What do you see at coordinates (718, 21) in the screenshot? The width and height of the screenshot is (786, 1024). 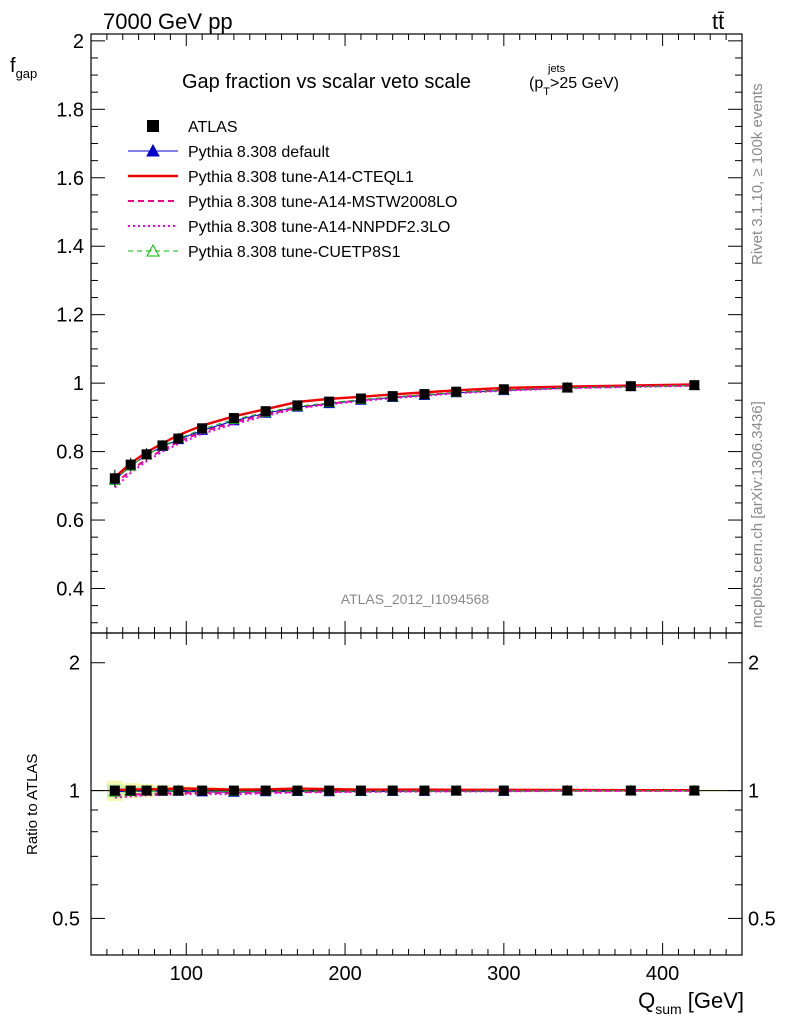 I see `process-label: tt̄` at bounding box center [718, 21].